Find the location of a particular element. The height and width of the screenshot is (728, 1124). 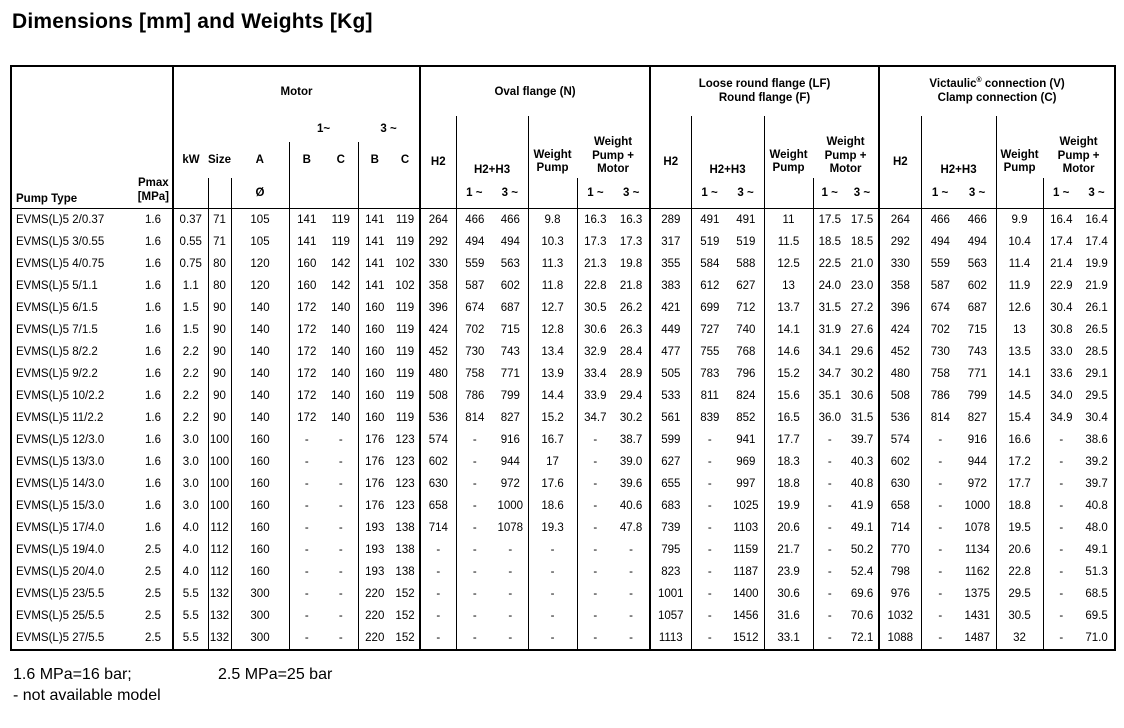

lf-h2h3-phase-header: 1 ~3 ~ is located at coordinates (727, 193).